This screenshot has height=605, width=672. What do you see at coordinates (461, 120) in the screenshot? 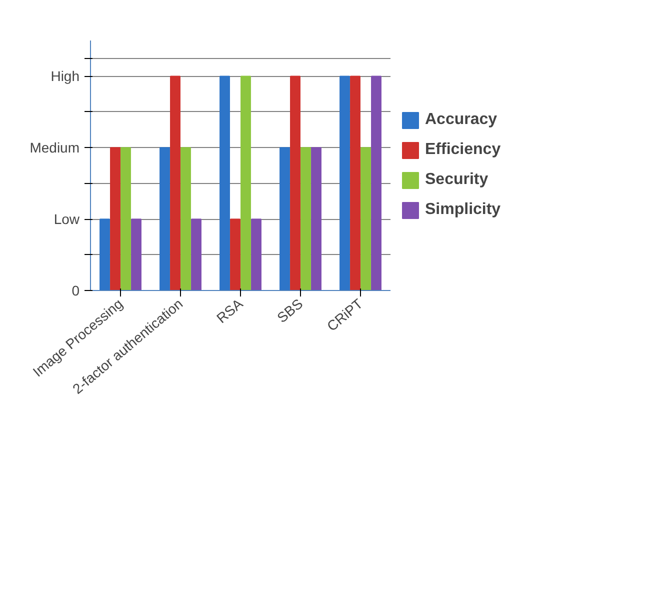
I see `legend-label: Accuracy` at bounding box center [461, 120].